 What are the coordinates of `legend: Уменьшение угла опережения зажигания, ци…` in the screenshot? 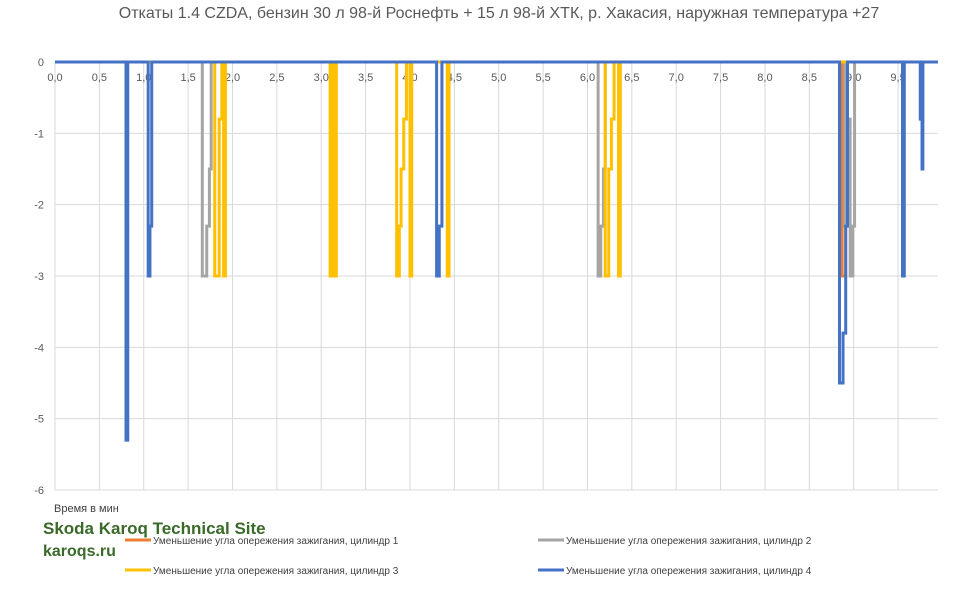 It's located at (468, 556).